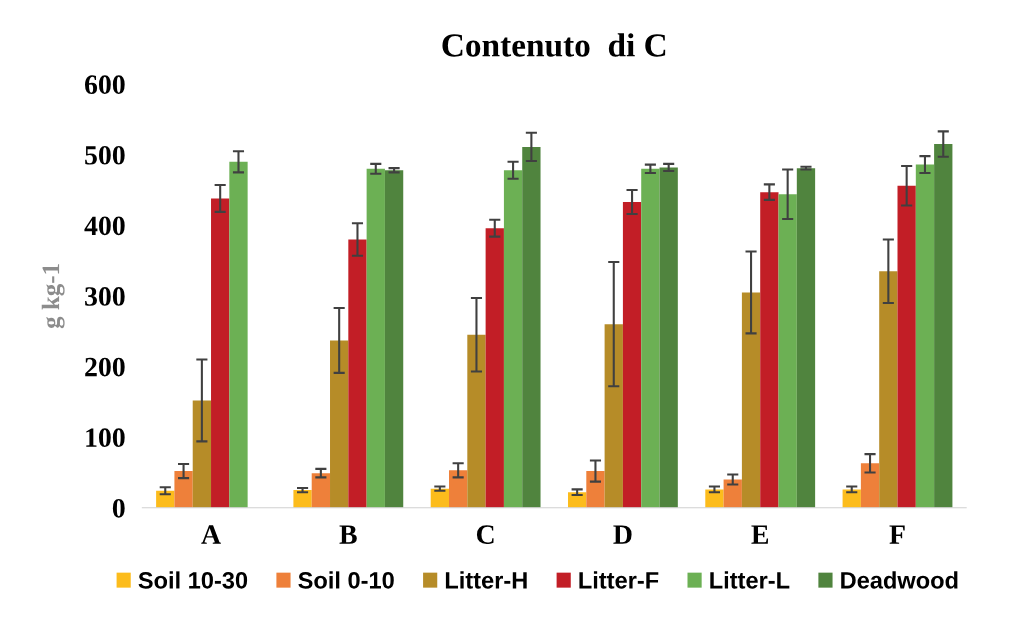 This screenshot has width=1017, height=623. I want to click on x-tick-label: B, so click(348, 534).